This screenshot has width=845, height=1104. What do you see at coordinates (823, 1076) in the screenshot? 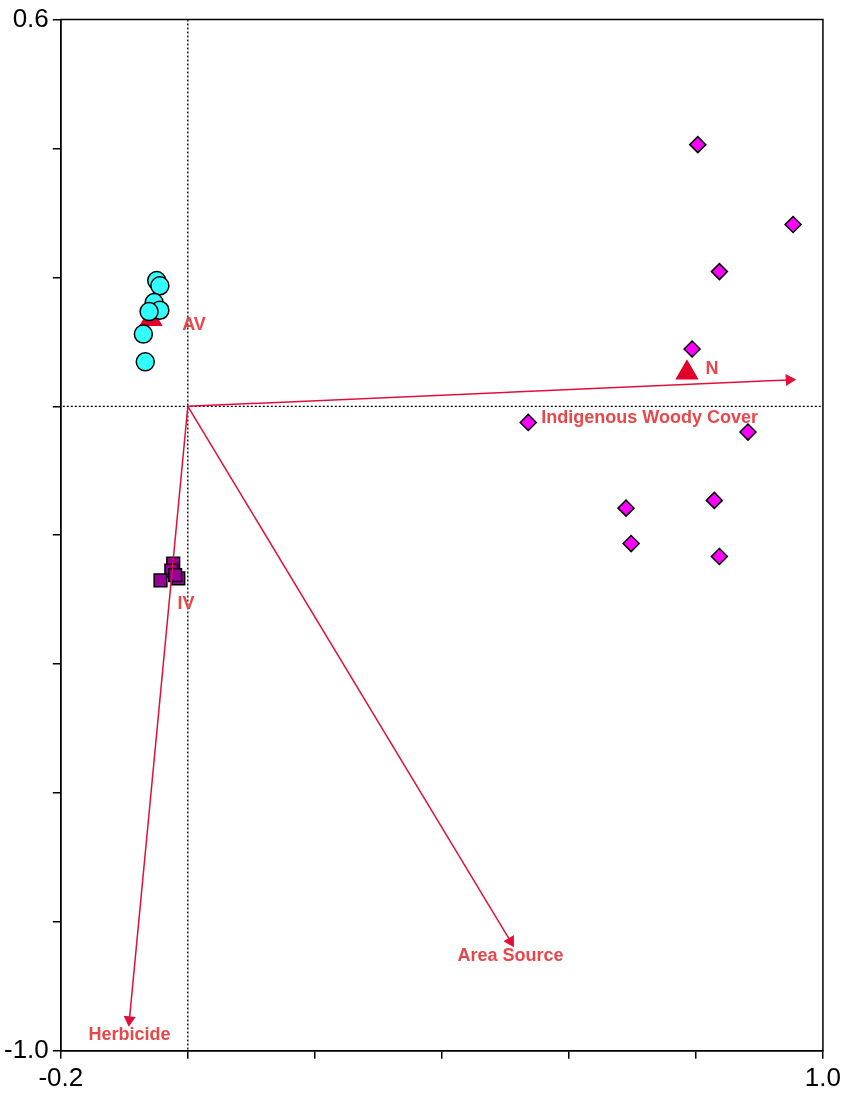
I see `x-tick-label: 1.0` at bounding box center [823, 1076].